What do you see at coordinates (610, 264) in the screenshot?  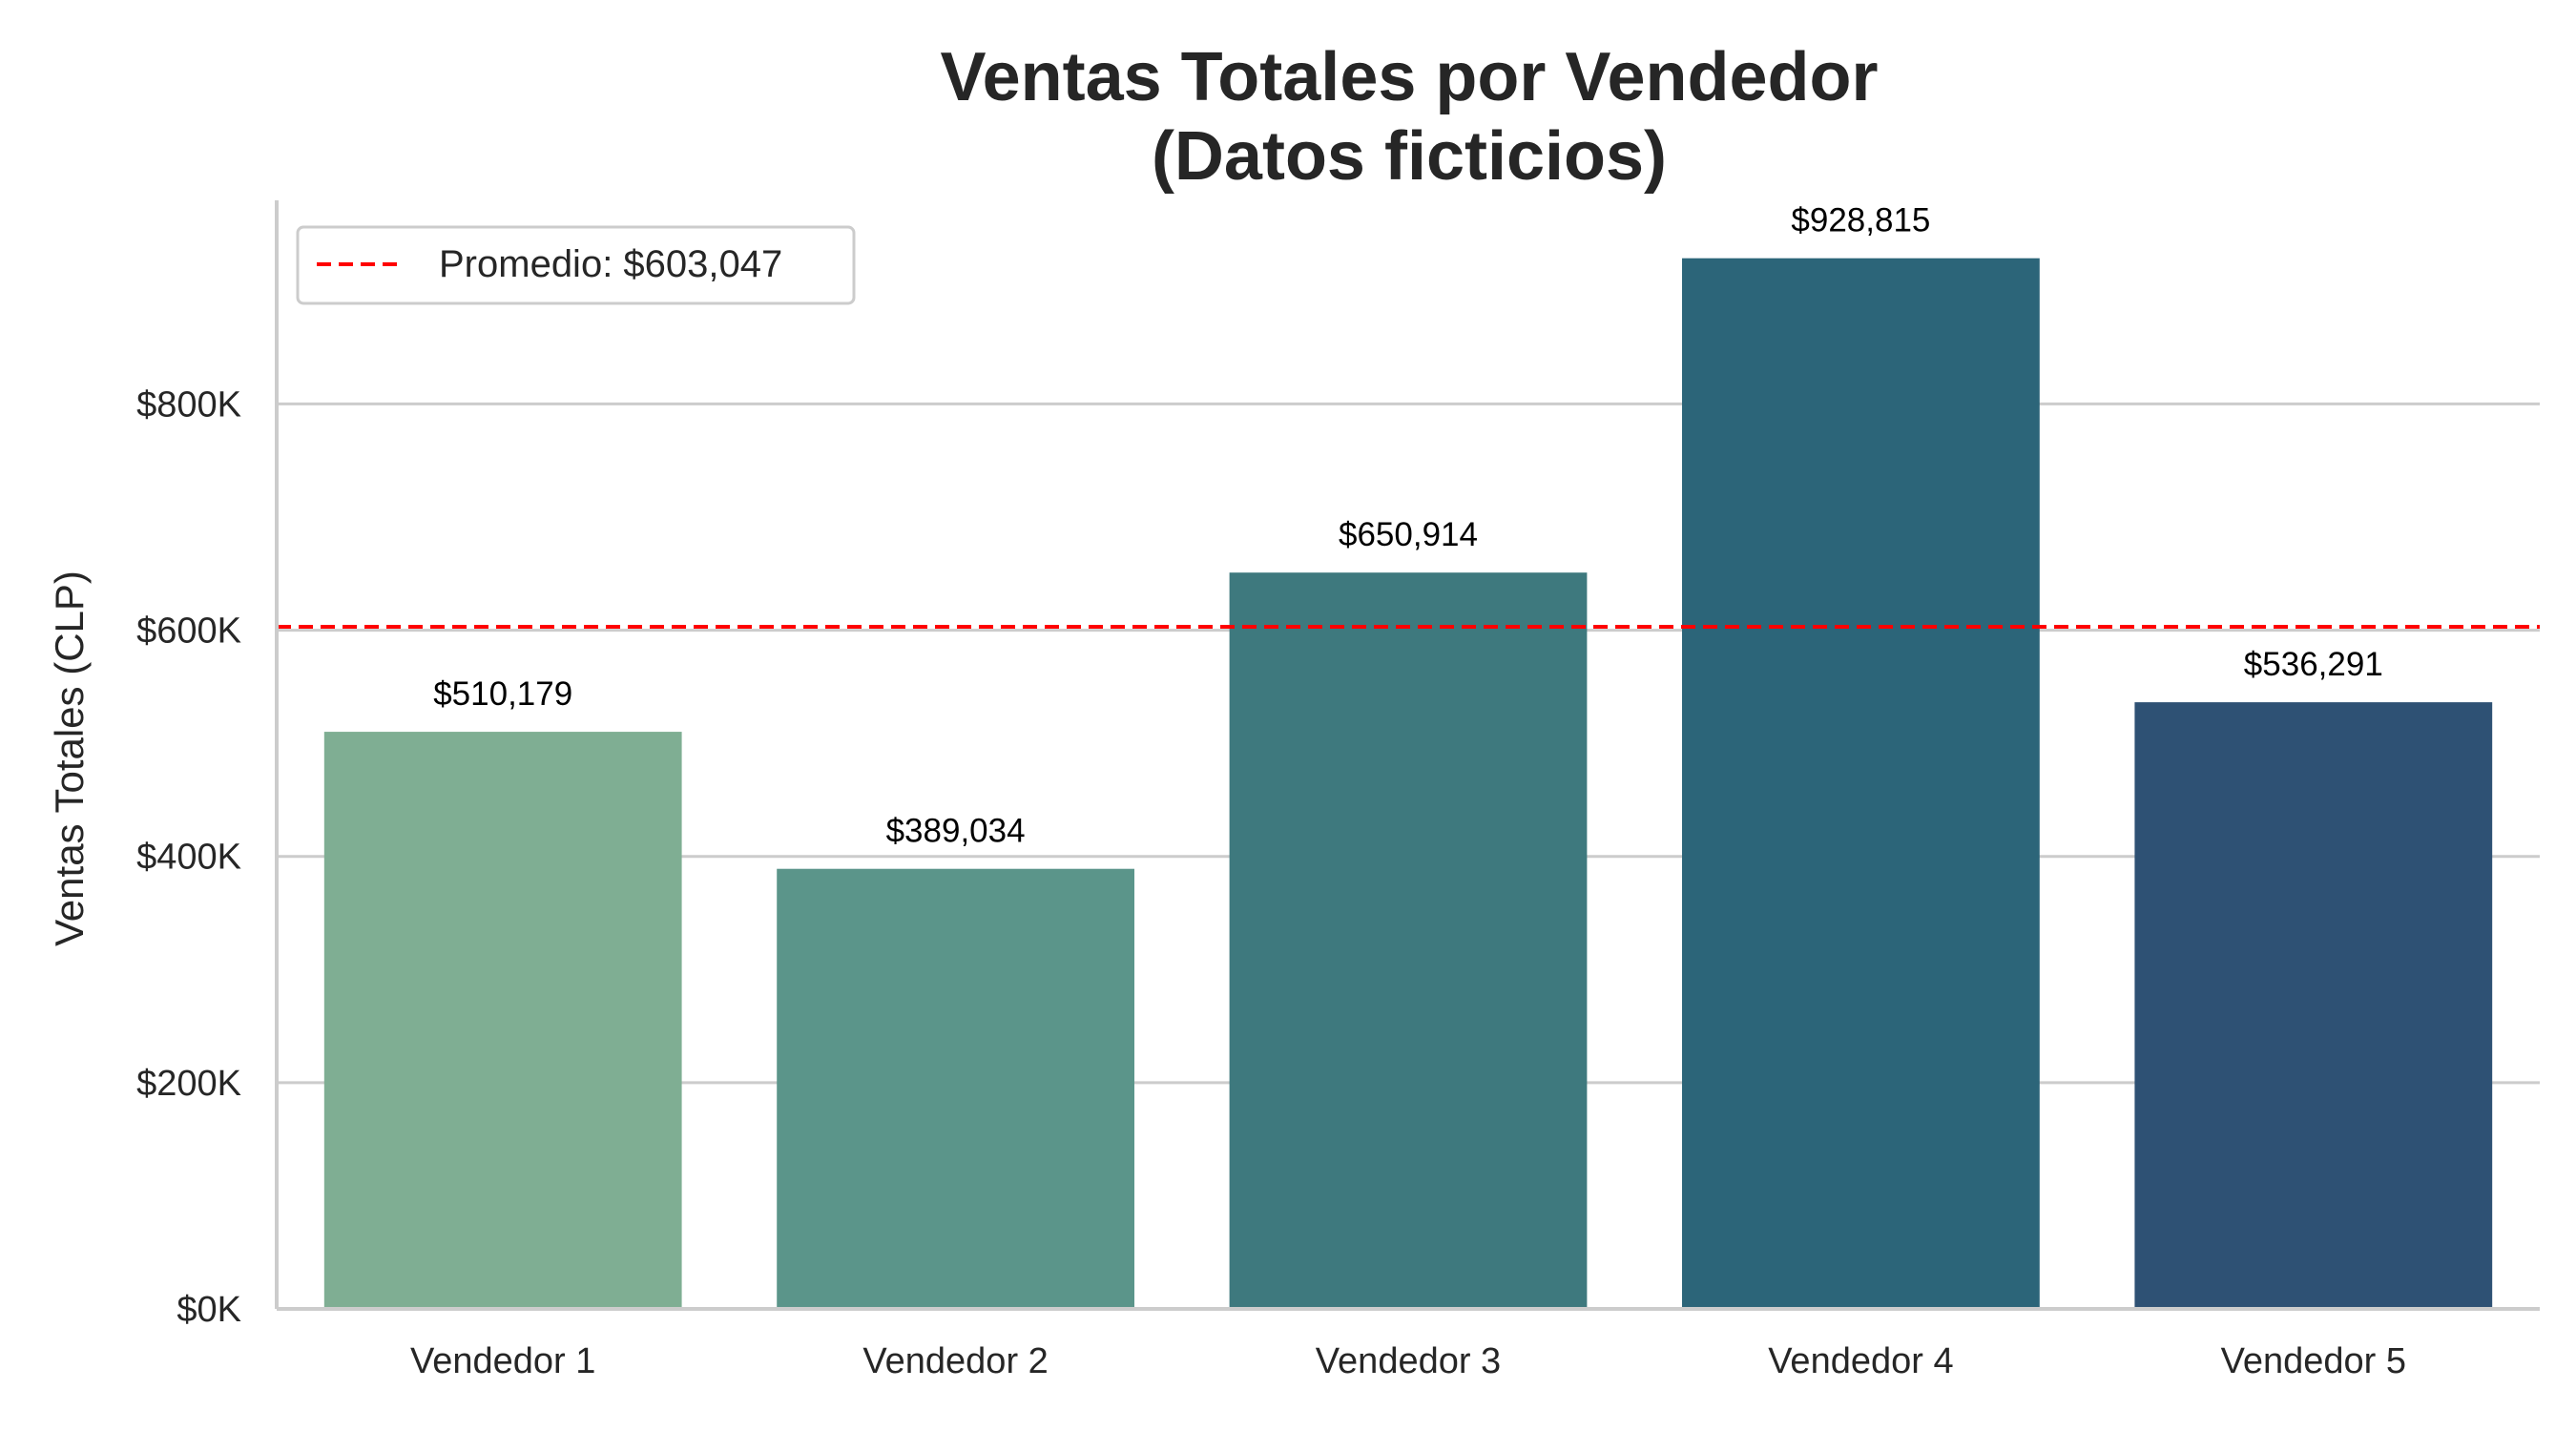 I see `legend-average-label: Promedio: $603,047` at bounding box center [610, 264].